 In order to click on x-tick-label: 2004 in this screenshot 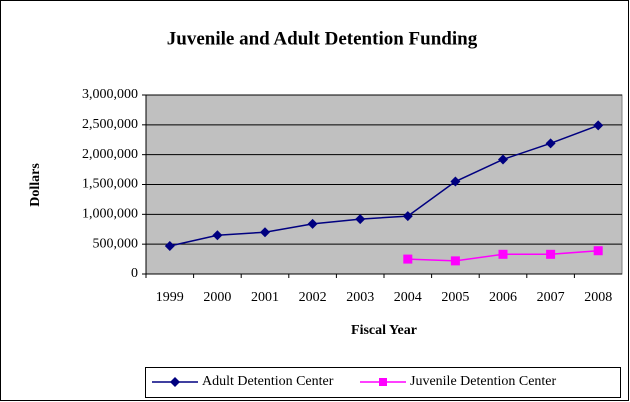, I will do `click(408, 297)`.